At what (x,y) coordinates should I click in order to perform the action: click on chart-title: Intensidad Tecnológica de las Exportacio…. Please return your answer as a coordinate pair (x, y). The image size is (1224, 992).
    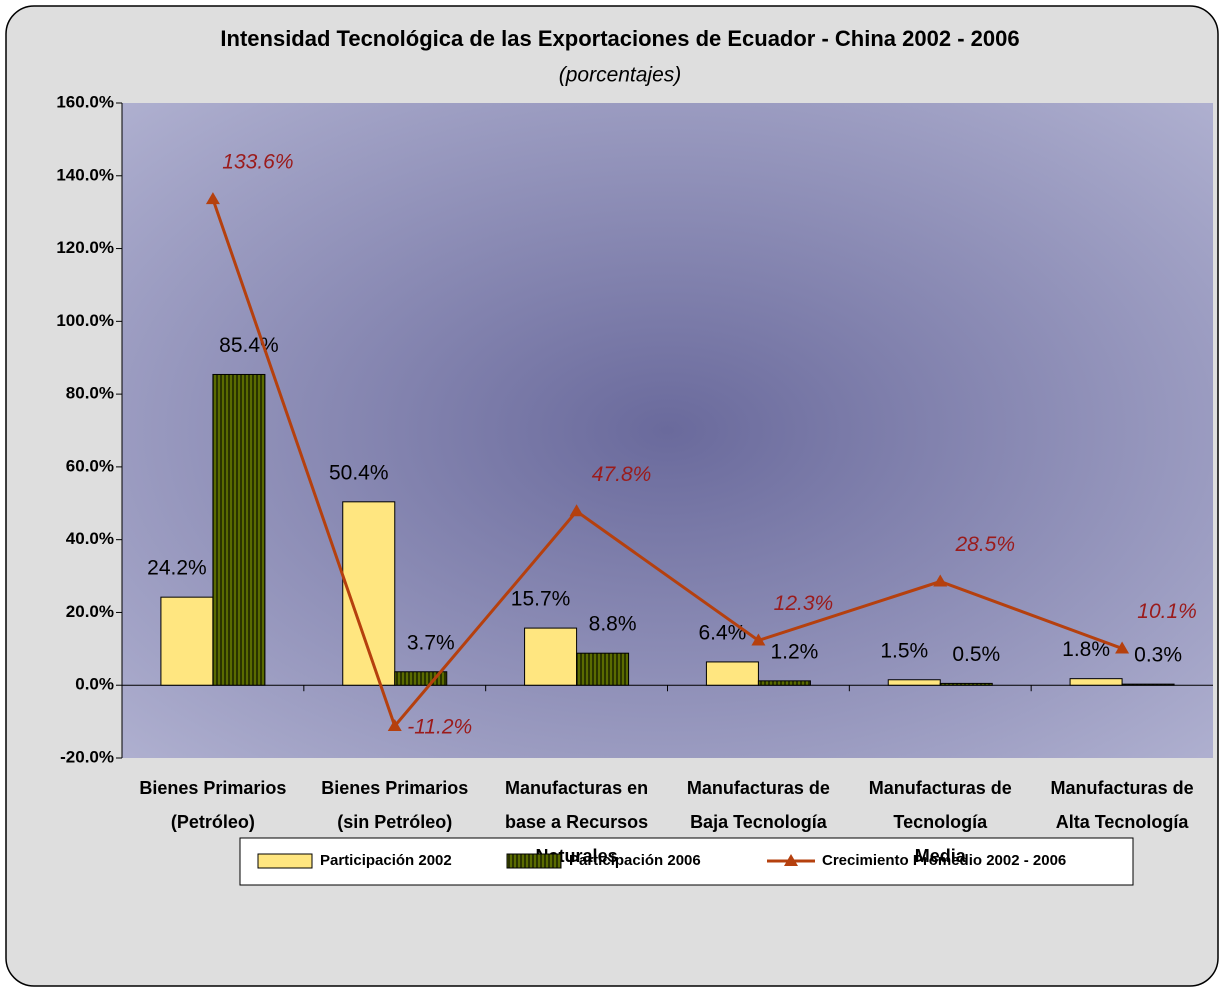
    Looking at the image, I should click on (619, 38).